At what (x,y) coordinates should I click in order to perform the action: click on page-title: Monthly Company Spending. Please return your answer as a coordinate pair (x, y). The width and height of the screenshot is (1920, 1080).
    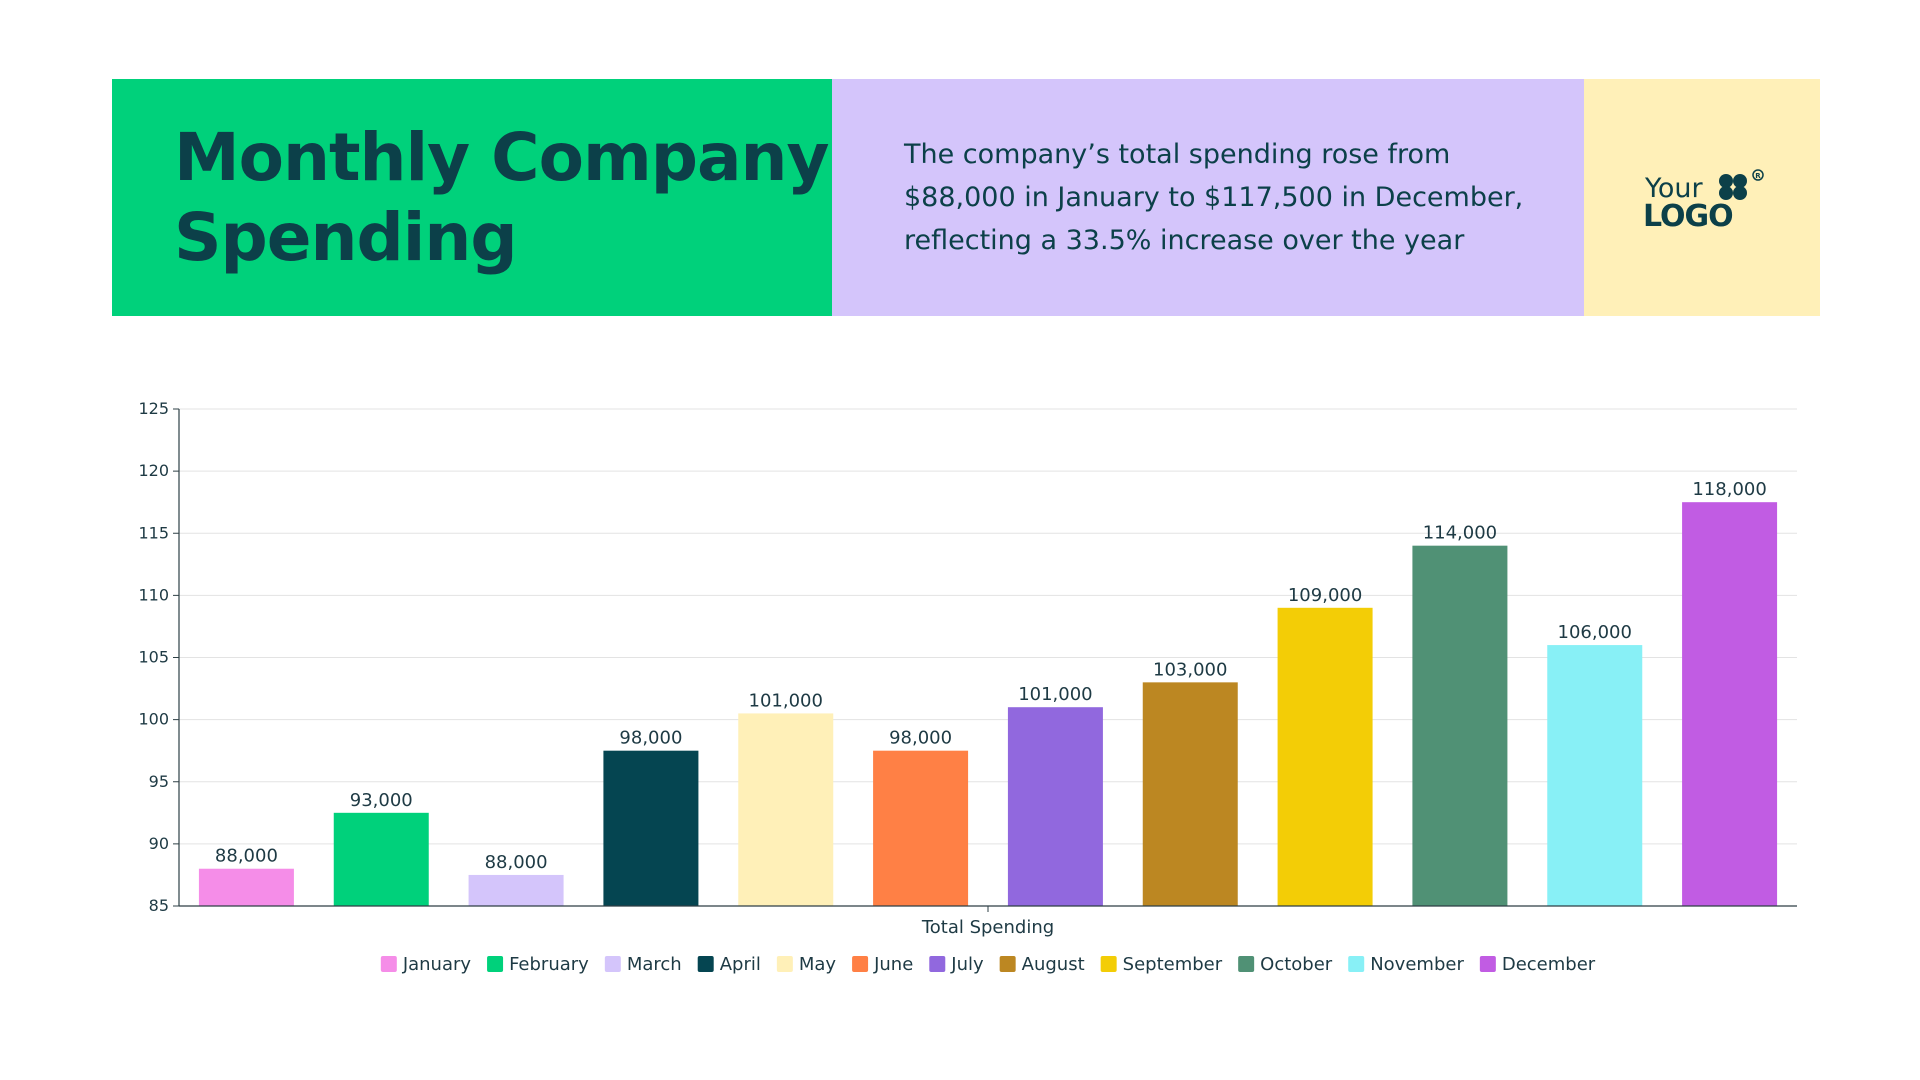
    Looking at the image, I should click on (502, 198).